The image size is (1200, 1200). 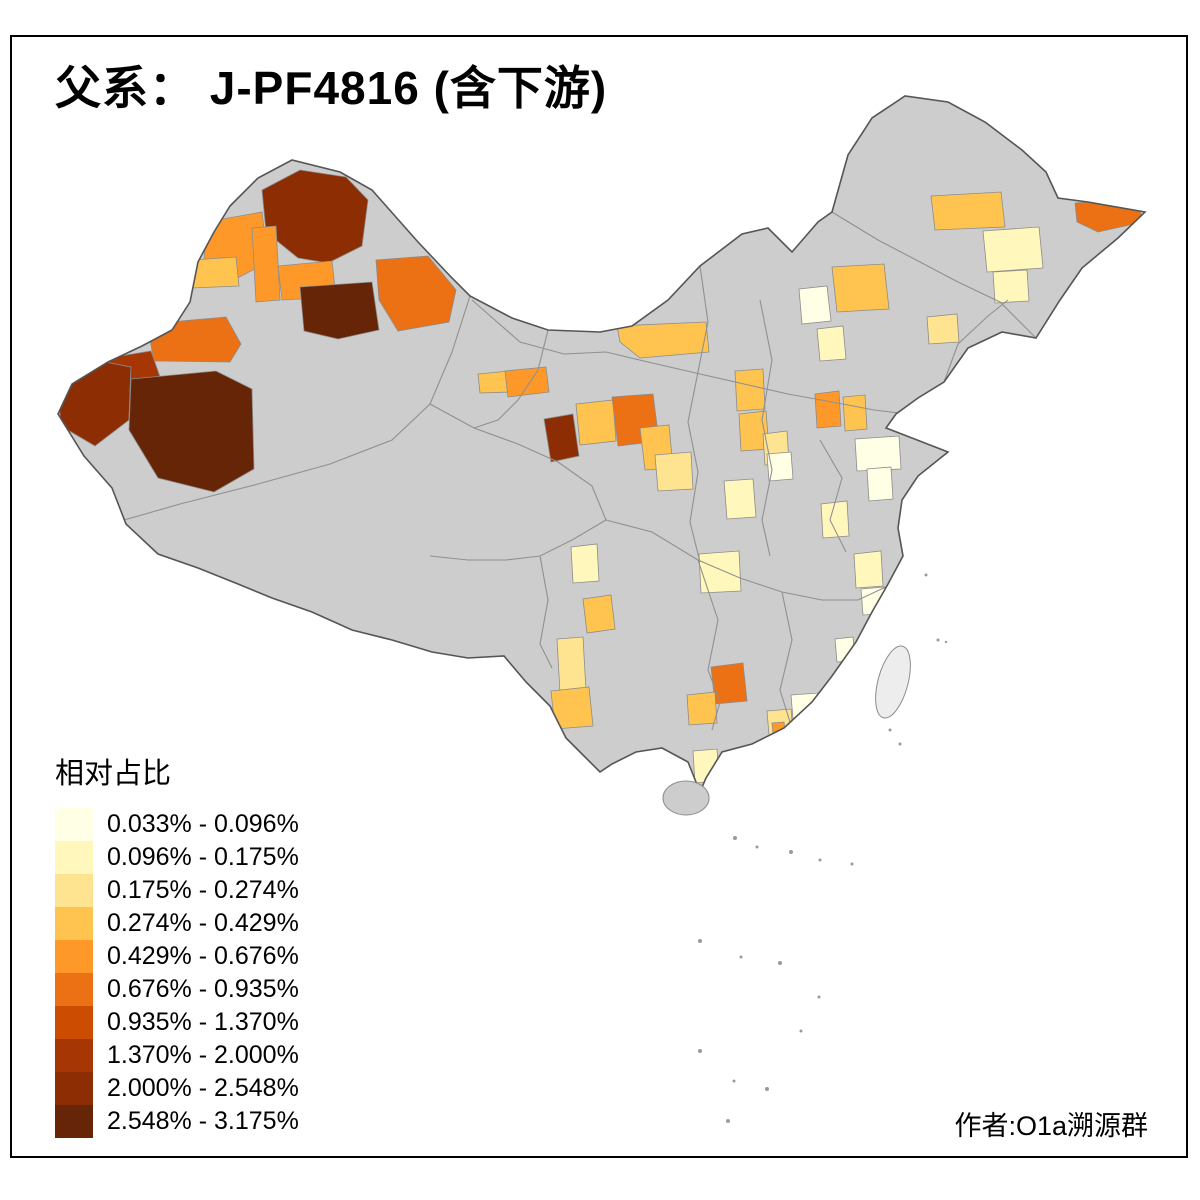 I want to click on map-region-yunnan2, so click(x=572, y=708).